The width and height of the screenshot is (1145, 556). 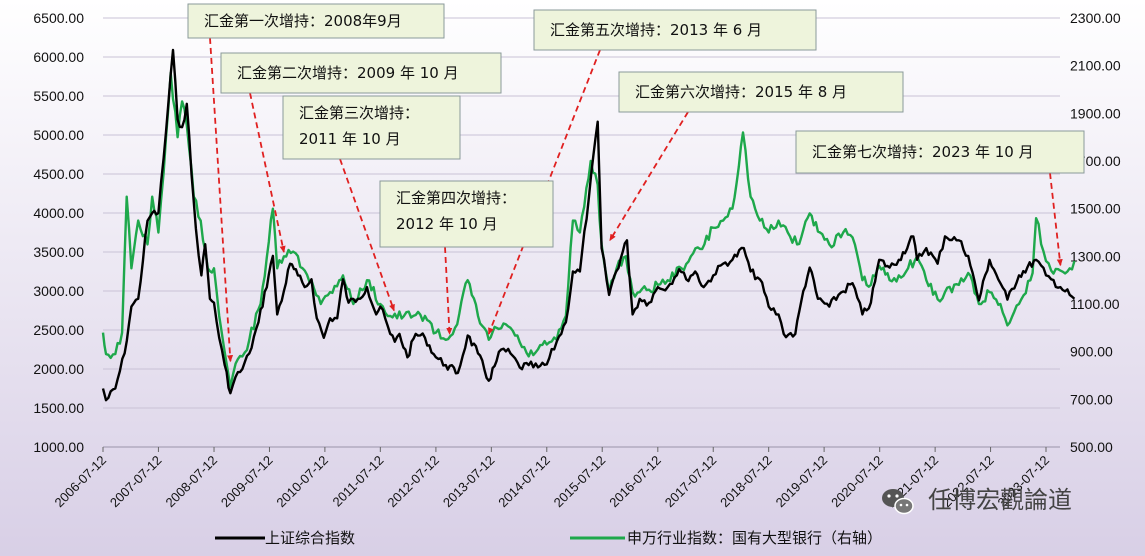 What do you see at coordinates (58, 18) in the screenshot?
I see `left-tick-label: 6500.00` at bounding box center [58, 18].